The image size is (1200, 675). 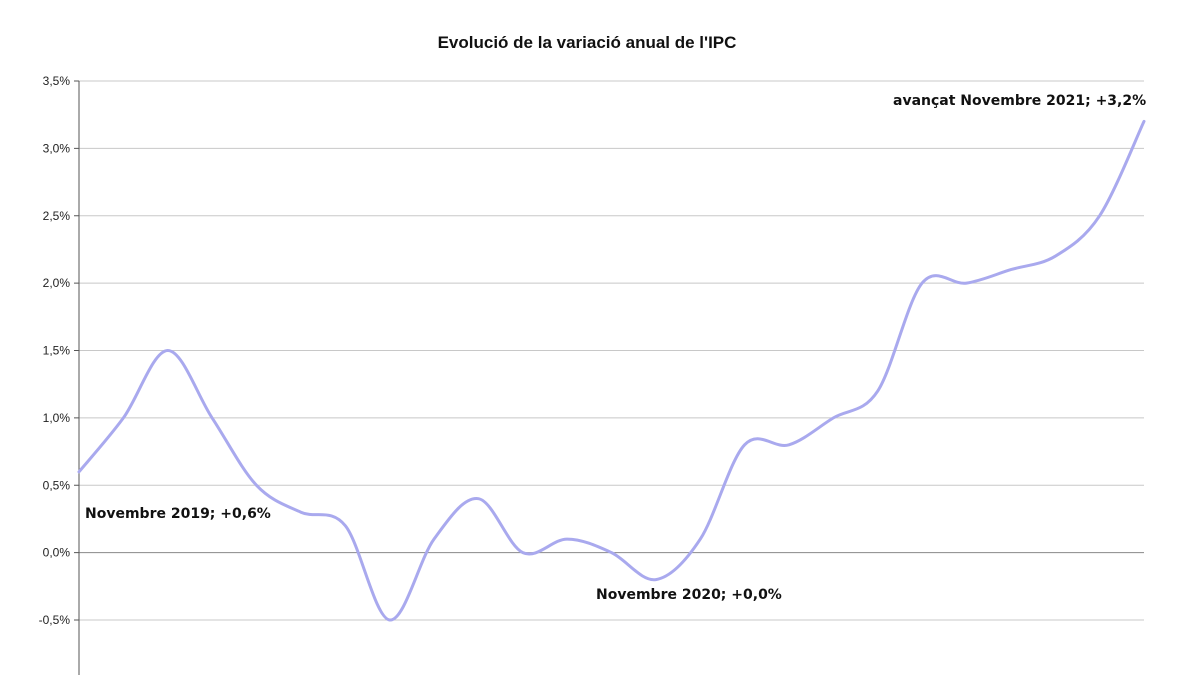 I want to click on y-axis-ticks: 3,5% 3,0% 2,5% 2,0% 1,5% 1,0% 0,5% 0,0% -0,5%, so click(x=59, y=350).